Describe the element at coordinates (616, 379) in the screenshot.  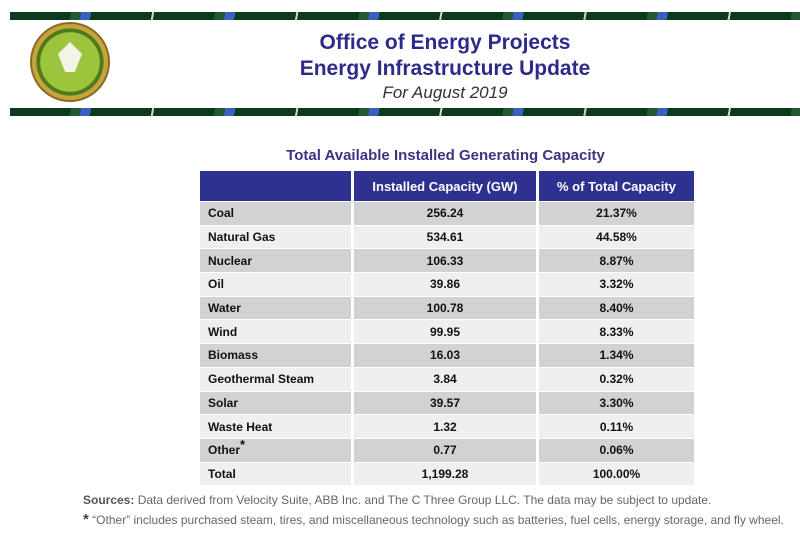
I see `percent-cell: 0.32%` at that location.